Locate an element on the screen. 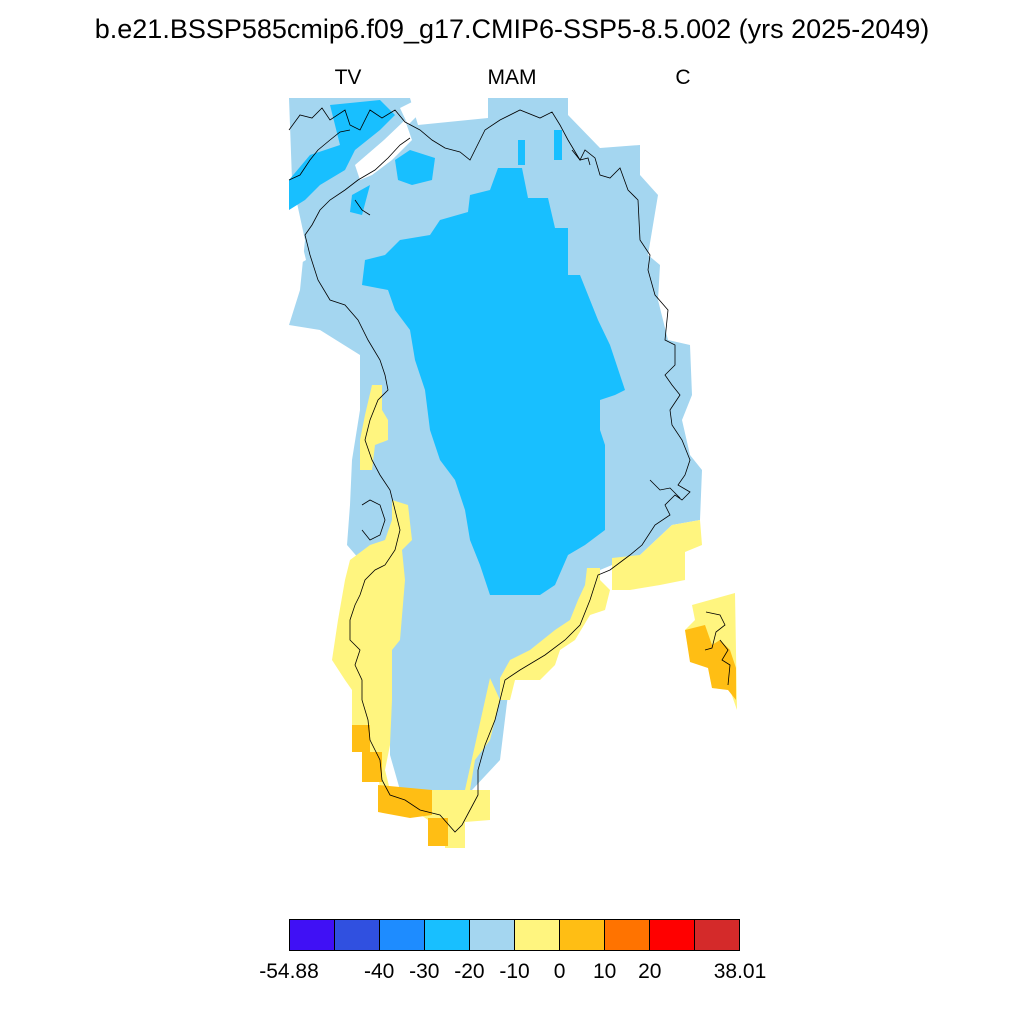  colorbar-label: 10 is located at coordinates (605, 971).